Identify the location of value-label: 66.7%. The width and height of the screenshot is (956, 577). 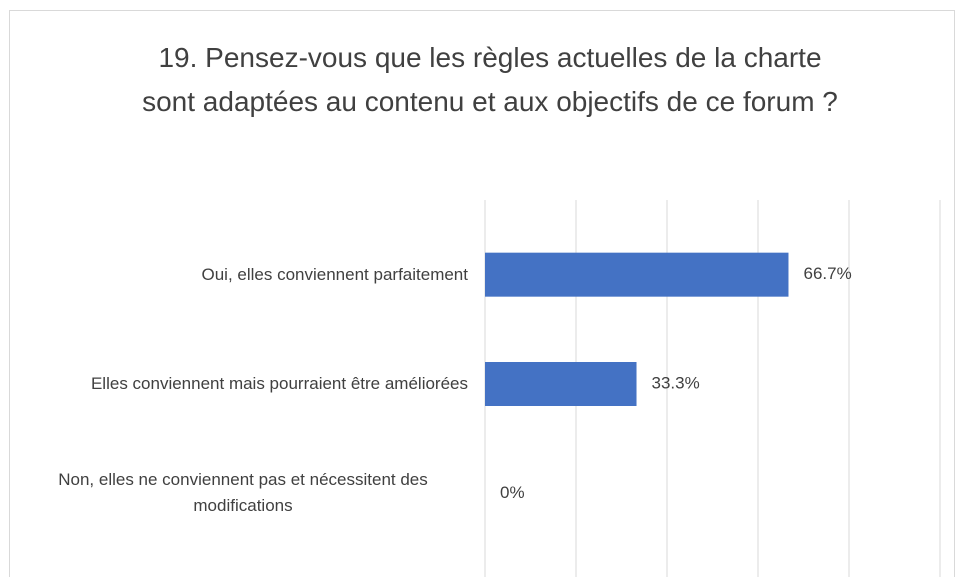
(827, 273).